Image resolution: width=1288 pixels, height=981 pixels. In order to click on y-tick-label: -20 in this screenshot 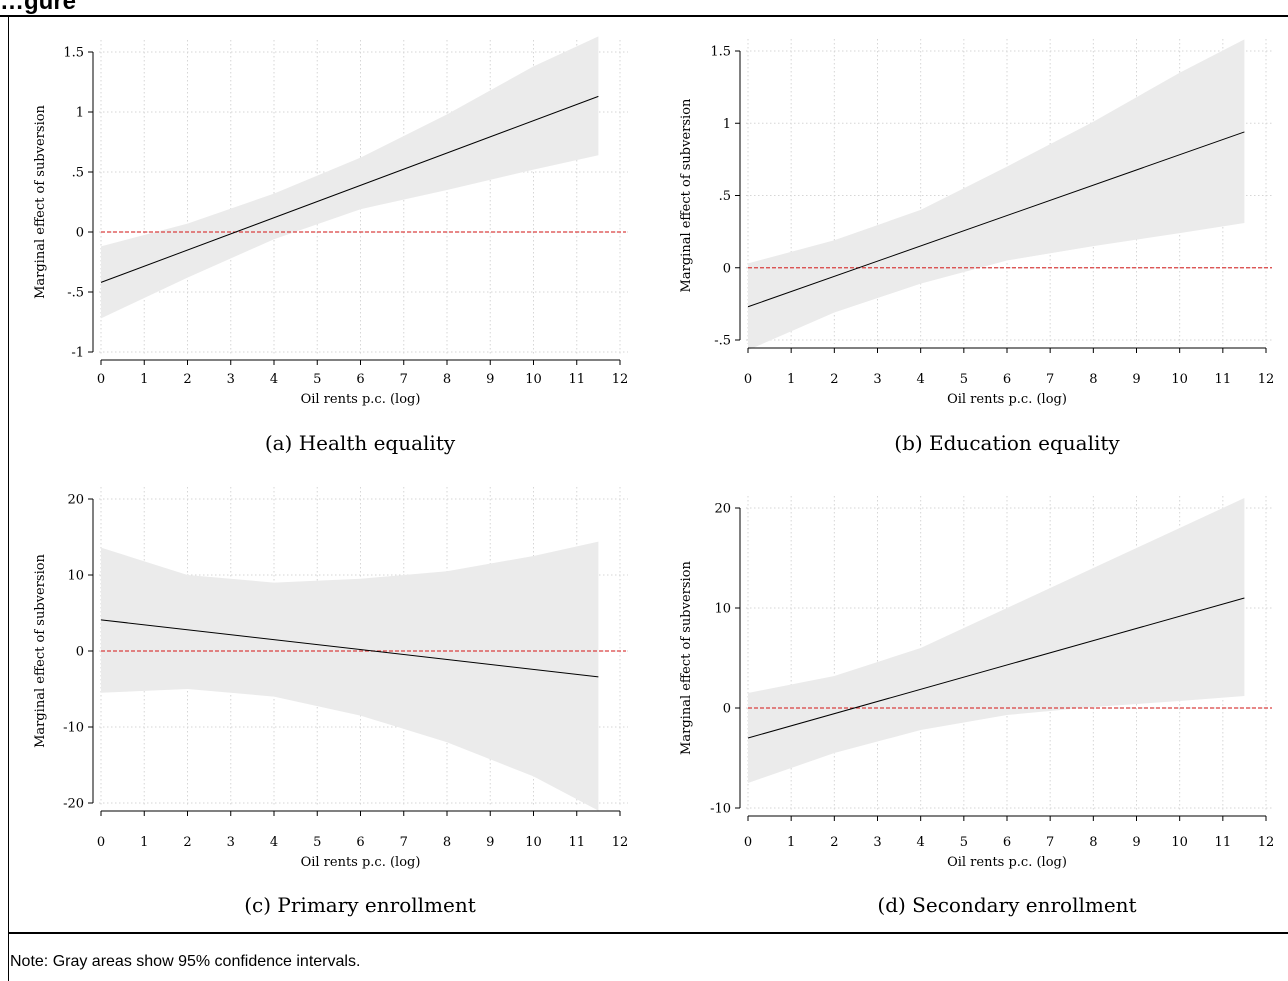, I will do `click(73, 804)`.